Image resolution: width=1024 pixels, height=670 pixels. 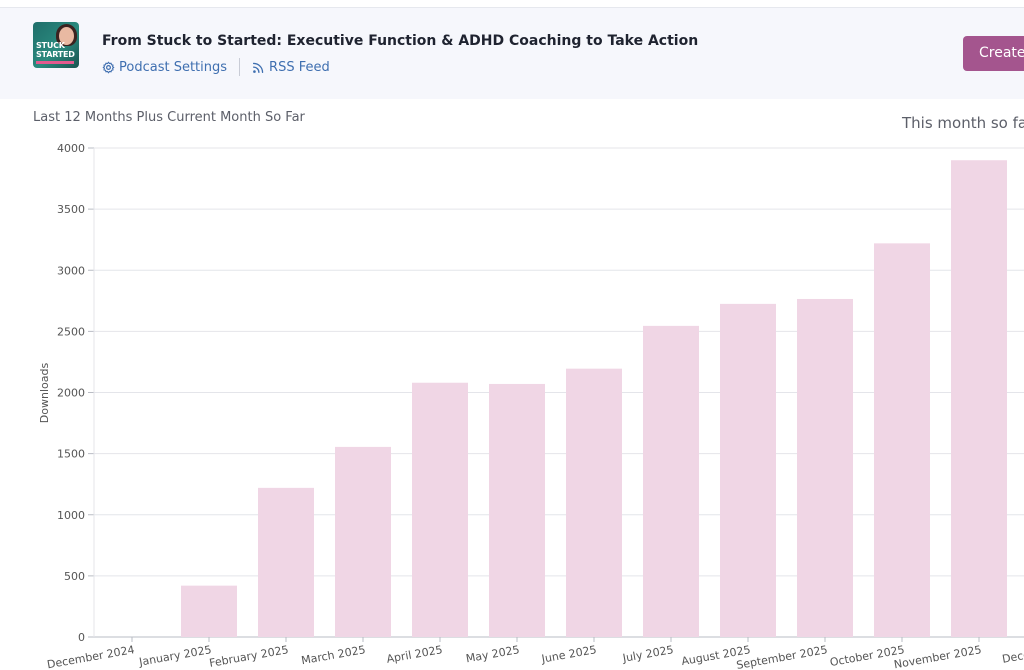 I want to click on artwork-portrait-face, so click(x=66, y=36).